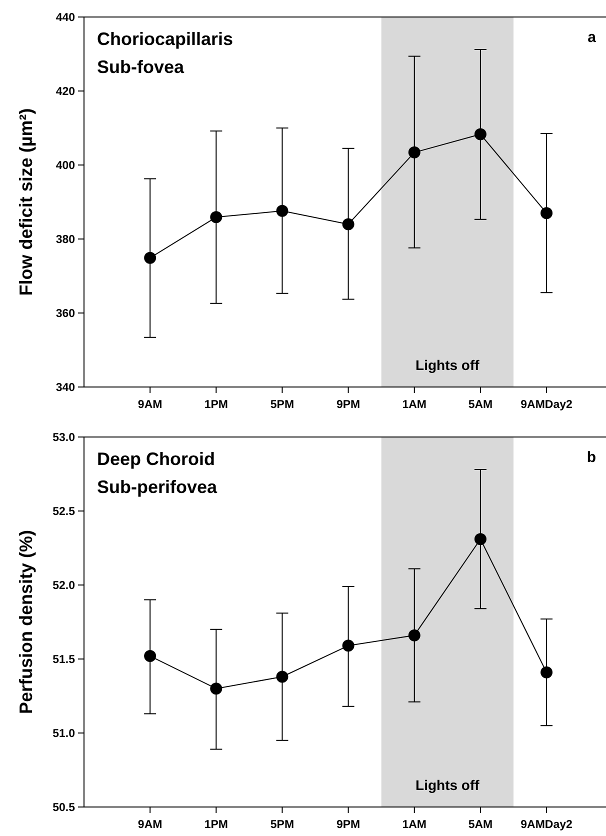  I want to click on y-tick-label: 440, so click(65, 18).